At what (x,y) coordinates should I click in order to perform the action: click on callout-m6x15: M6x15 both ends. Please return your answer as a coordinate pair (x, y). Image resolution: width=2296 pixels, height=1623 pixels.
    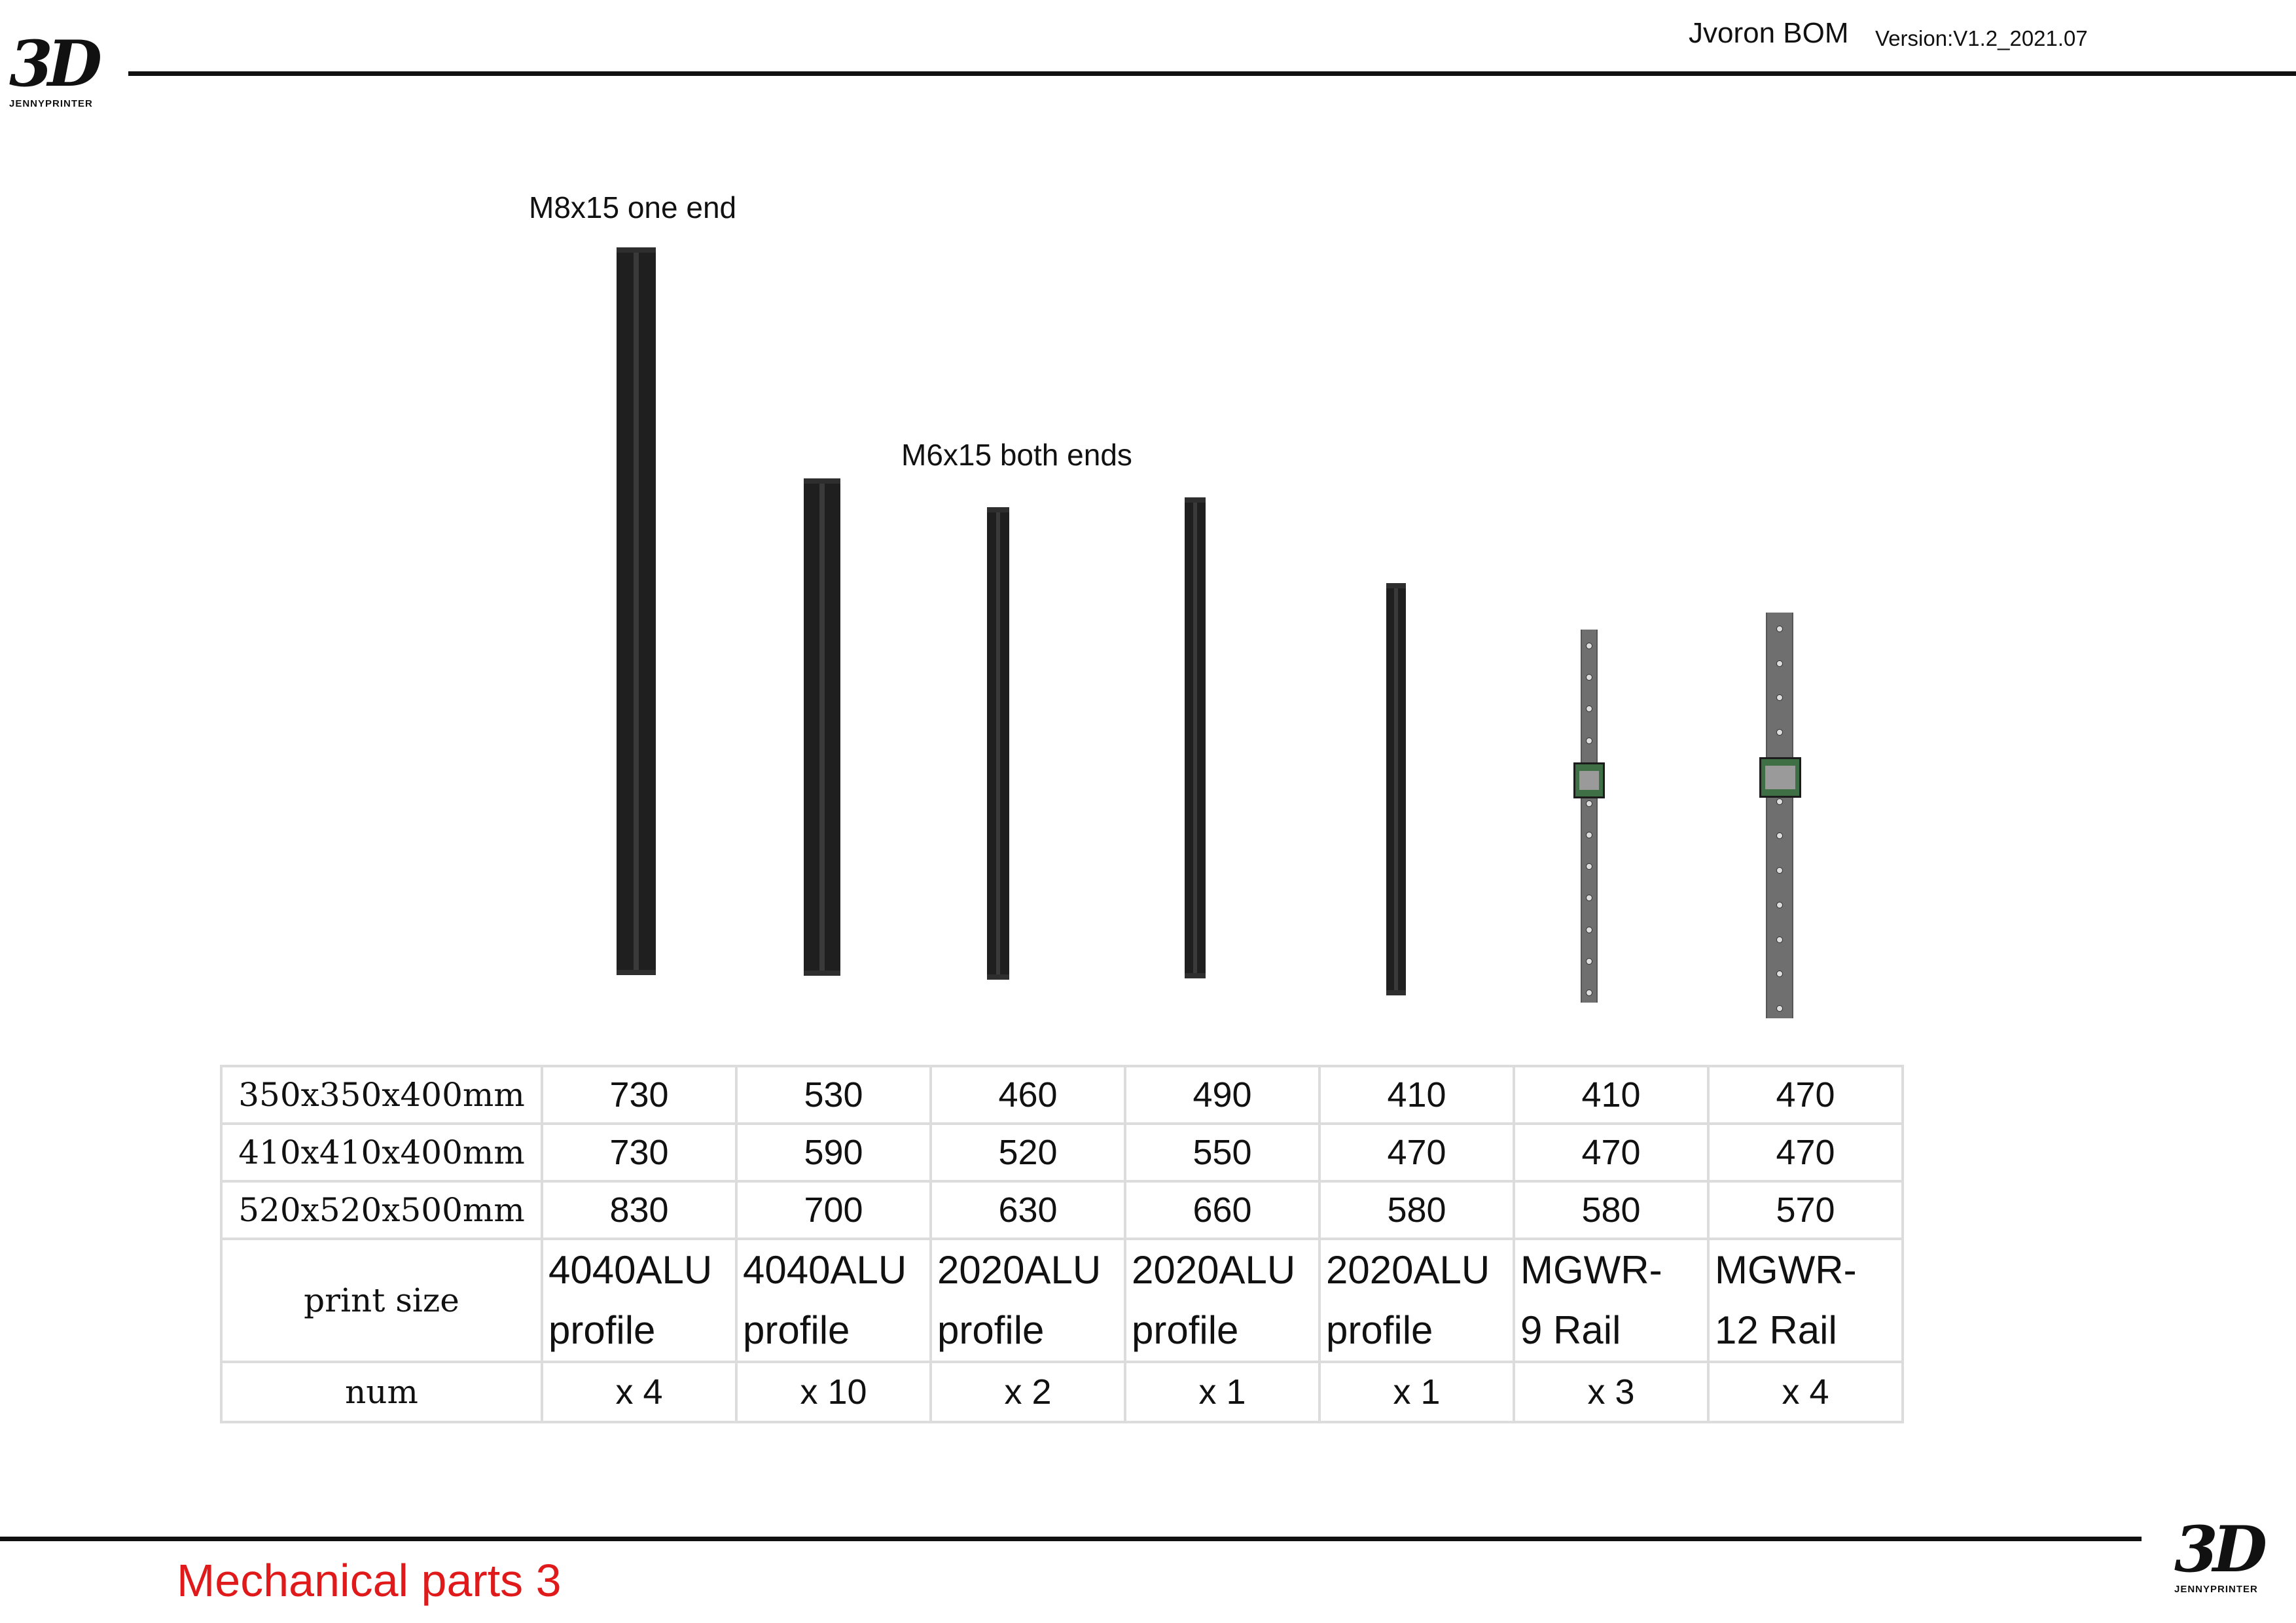
    Looking at the image, I should click on (1016, 455).